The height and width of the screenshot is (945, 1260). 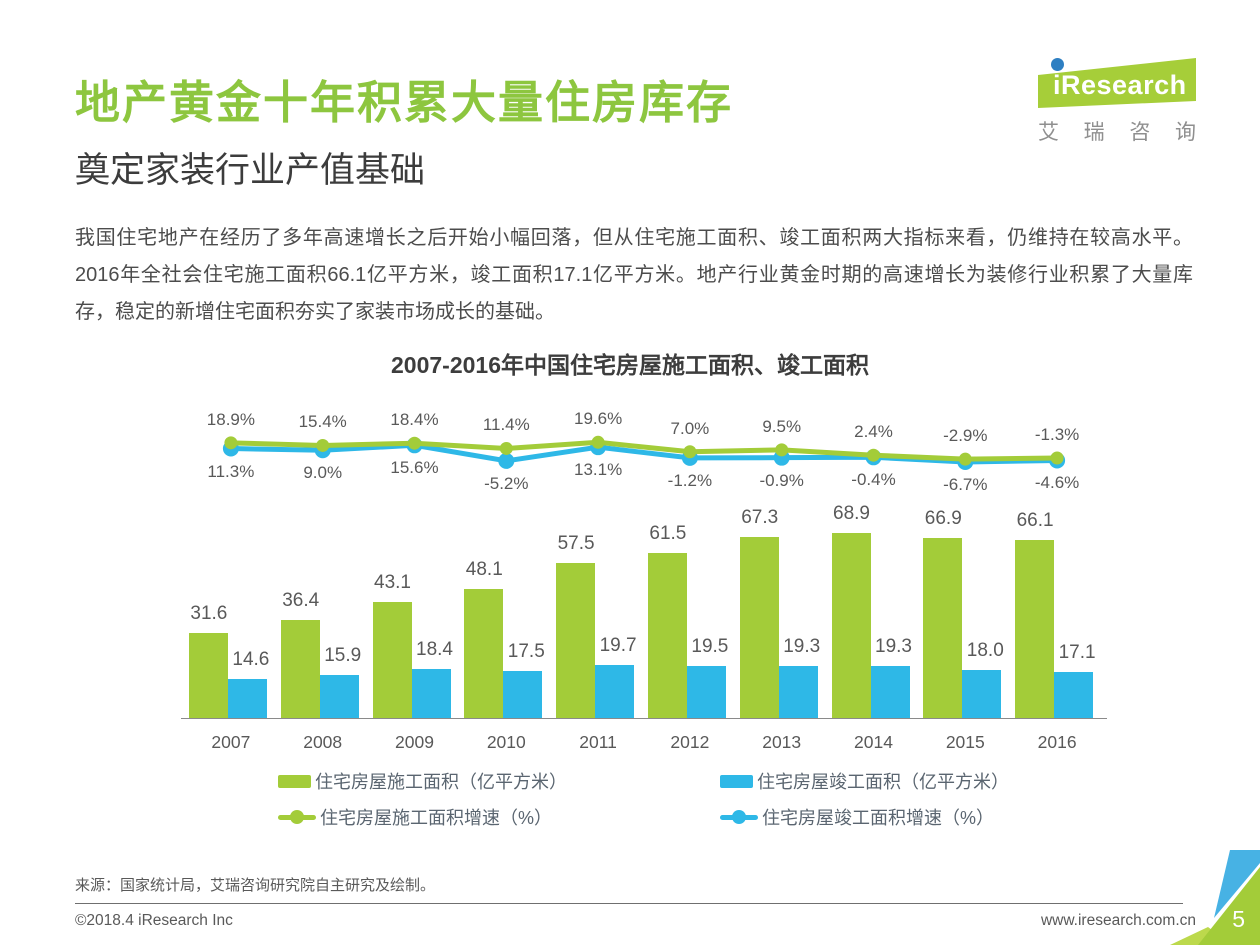 I want to click on bar-construction-2007, so click(x=208, y=675).